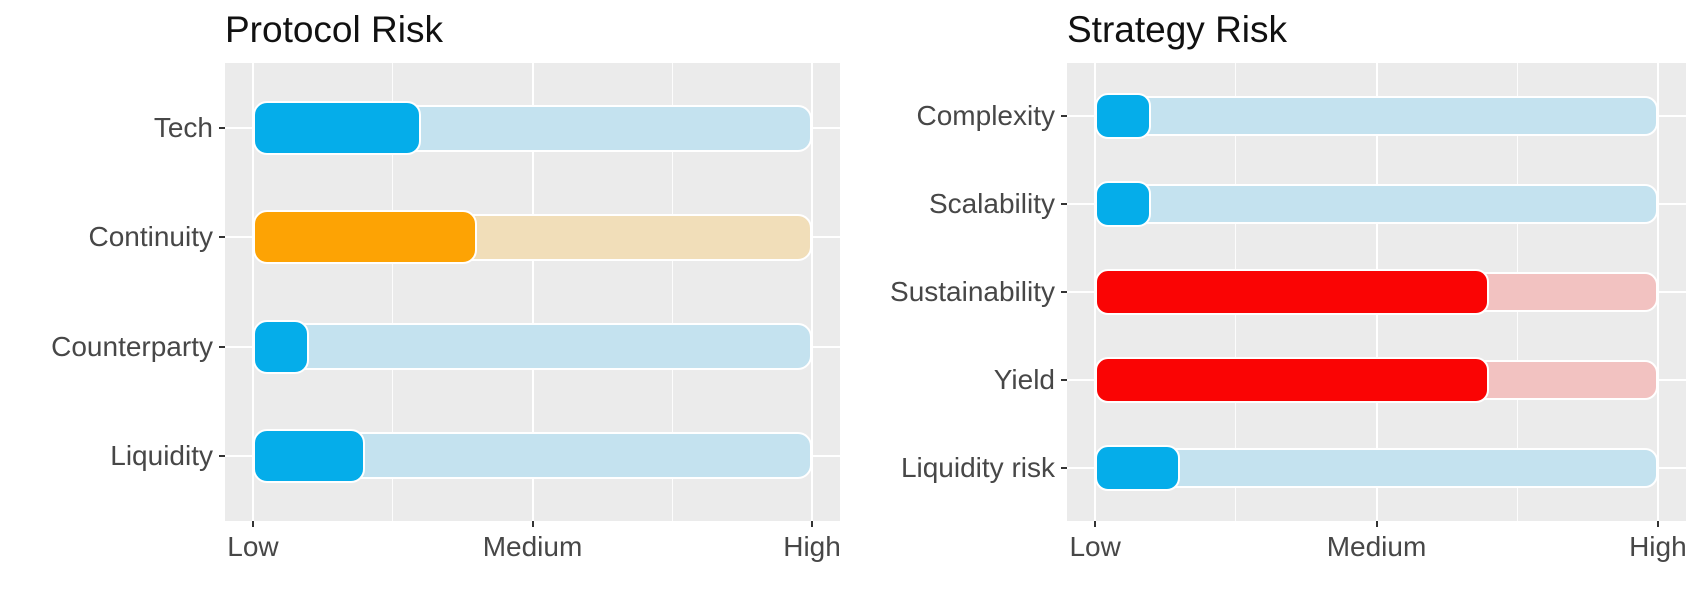  What do you see at coordinates (1024, 380) in the screenshot?
I see `category-label: Yield` at bounding box center [1024, 380].